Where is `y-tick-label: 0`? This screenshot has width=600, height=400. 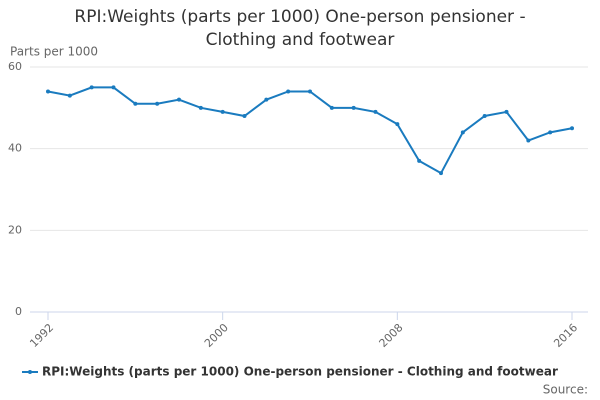 y-tick-label: 0 is located at coordinates (18, 311).